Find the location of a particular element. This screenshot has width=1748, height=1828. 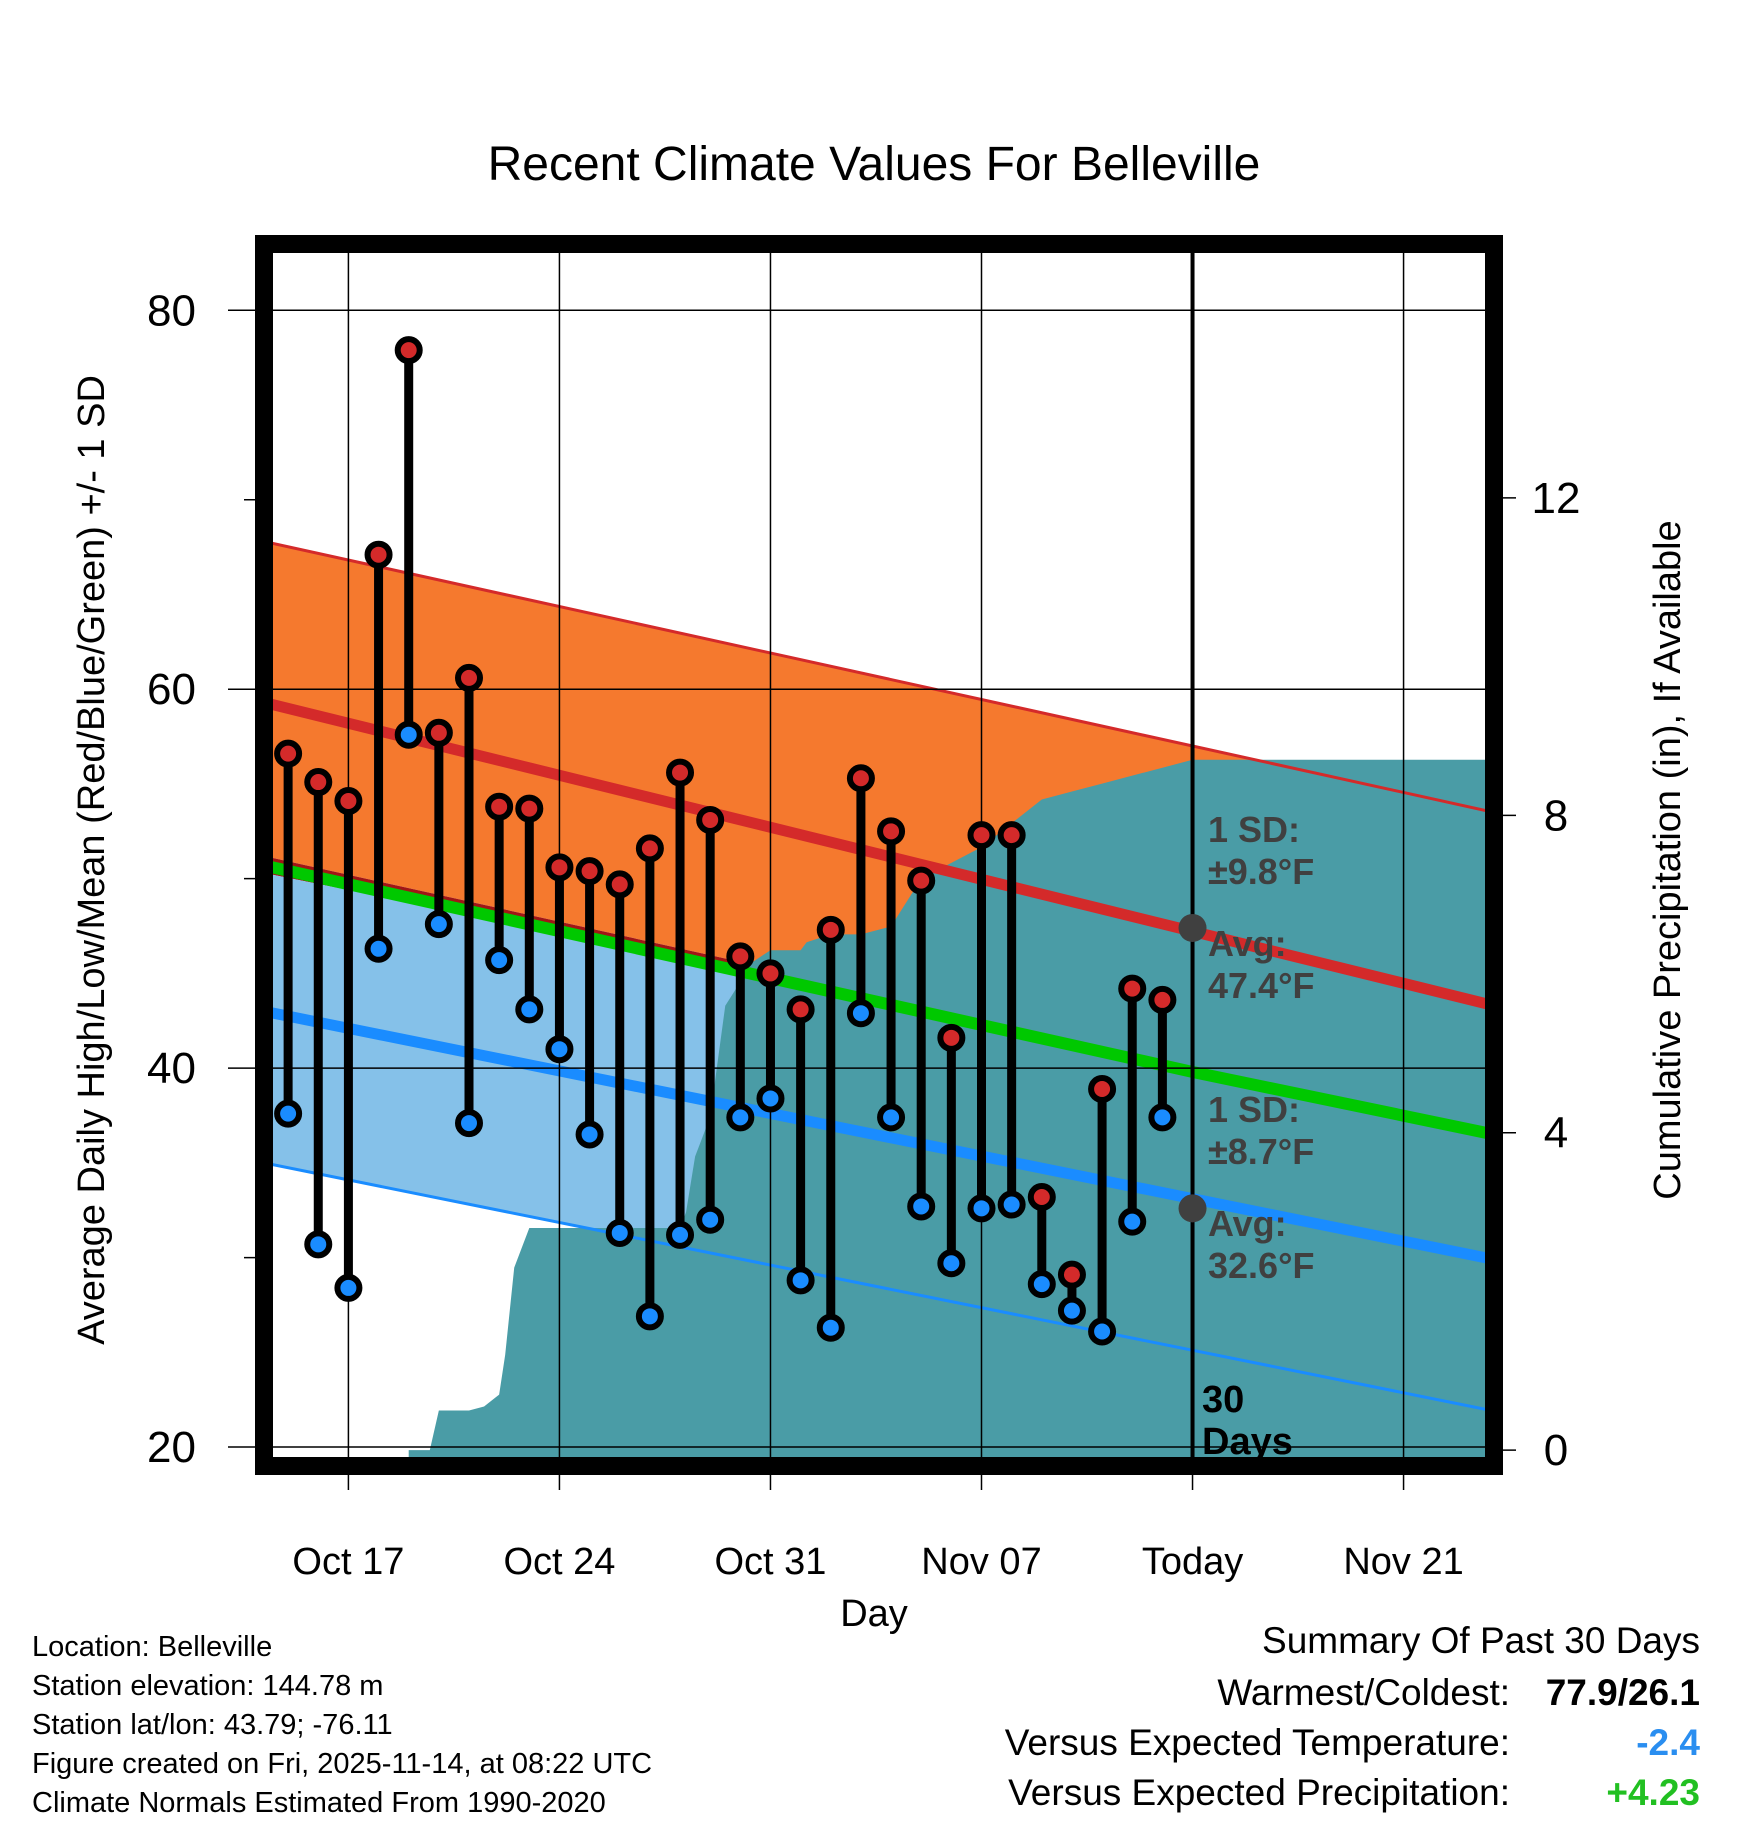

y2-tick-label: 12 is located at coordinates (1556, 498).